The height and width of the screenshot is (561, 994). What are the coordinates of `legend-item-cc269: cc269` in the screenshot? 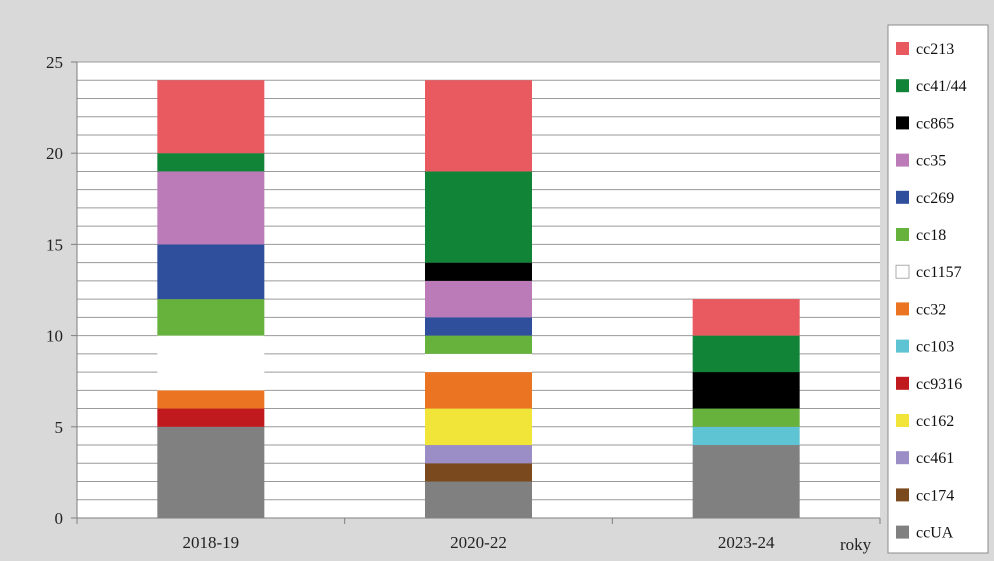 It's located at (925, 198).